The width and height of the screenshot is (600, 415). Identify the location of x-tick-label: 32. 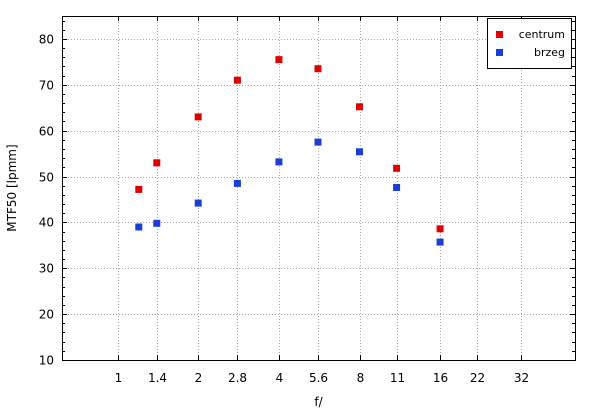
(521, 378).